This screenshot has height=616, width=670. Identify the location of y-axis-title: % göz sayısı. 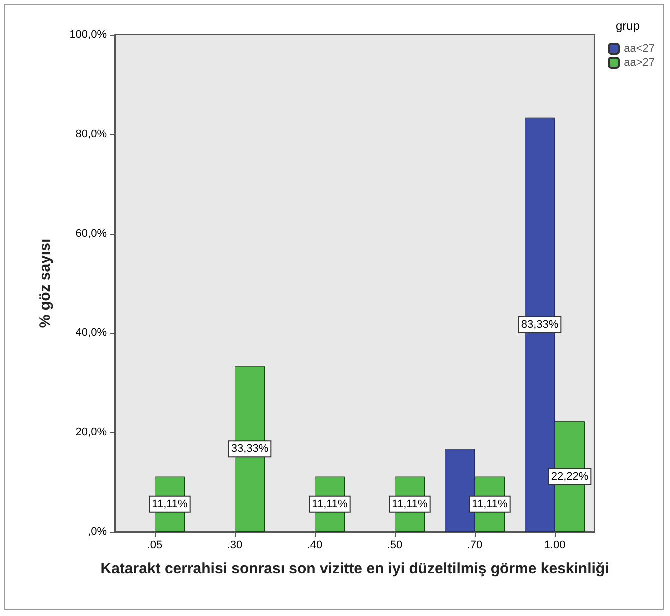
(45, 283).